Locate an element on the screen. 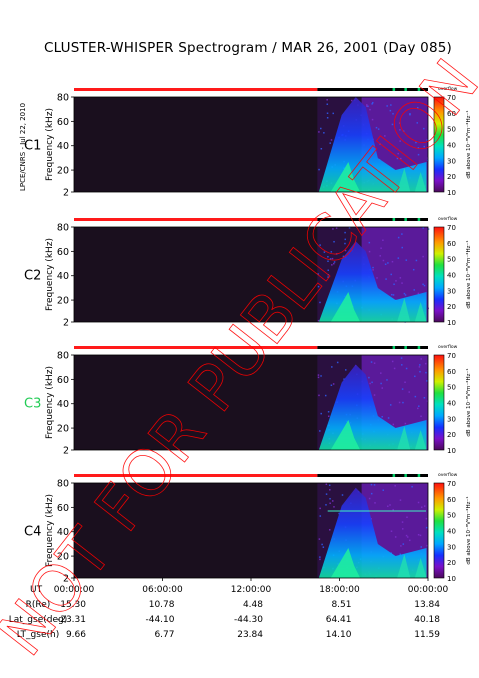  colorbar-header: overflow is located at coordinates (448, 219).